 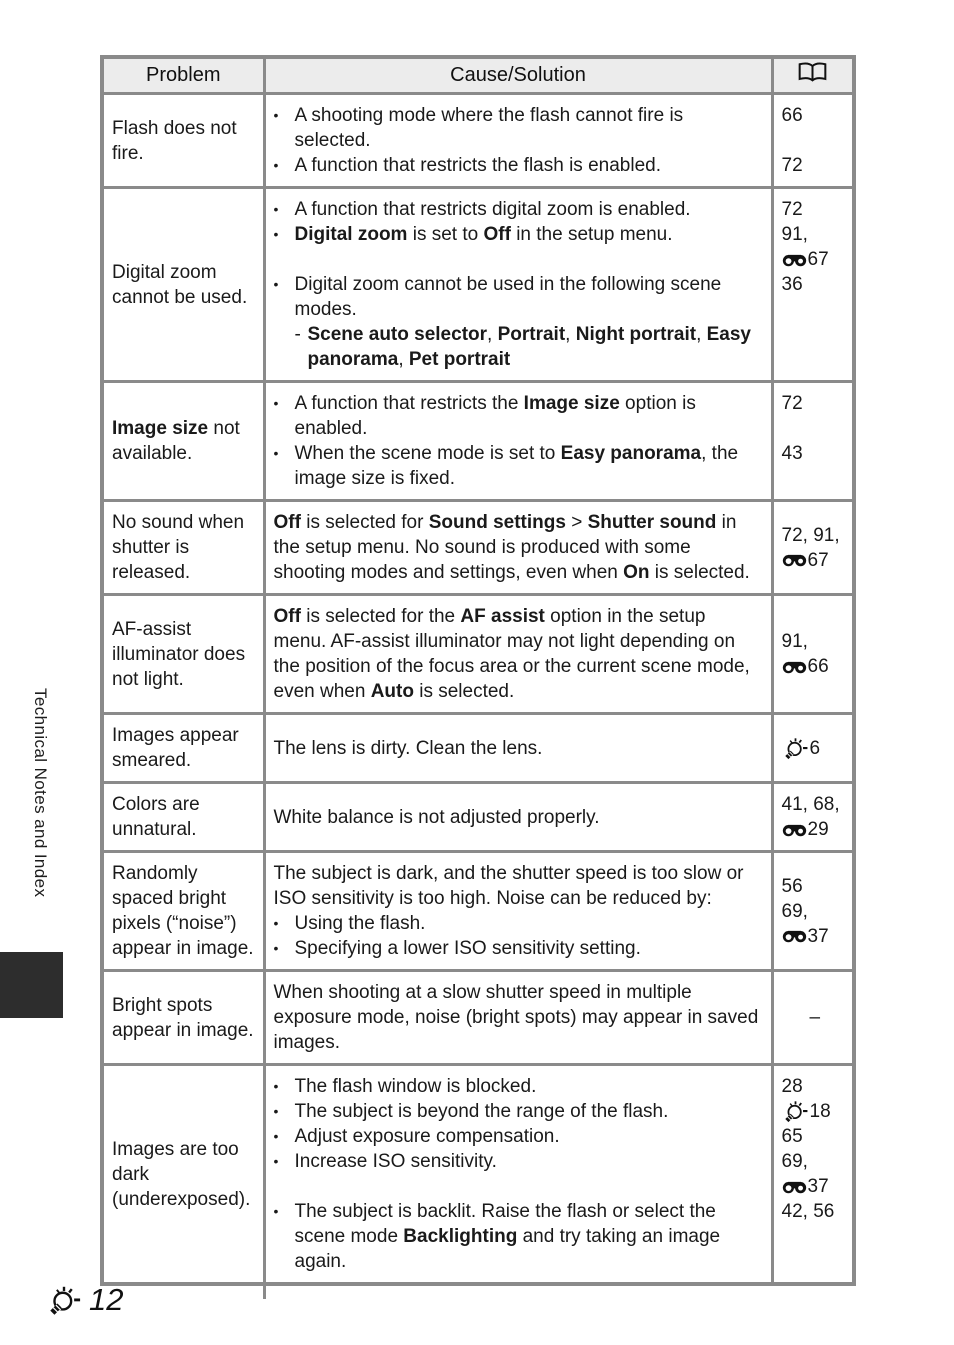 What do you see at coordinates (349, 923) in the screenshot?
I see `cause-bullet-item: • Using the flash.` at bounding box center [349, 923].